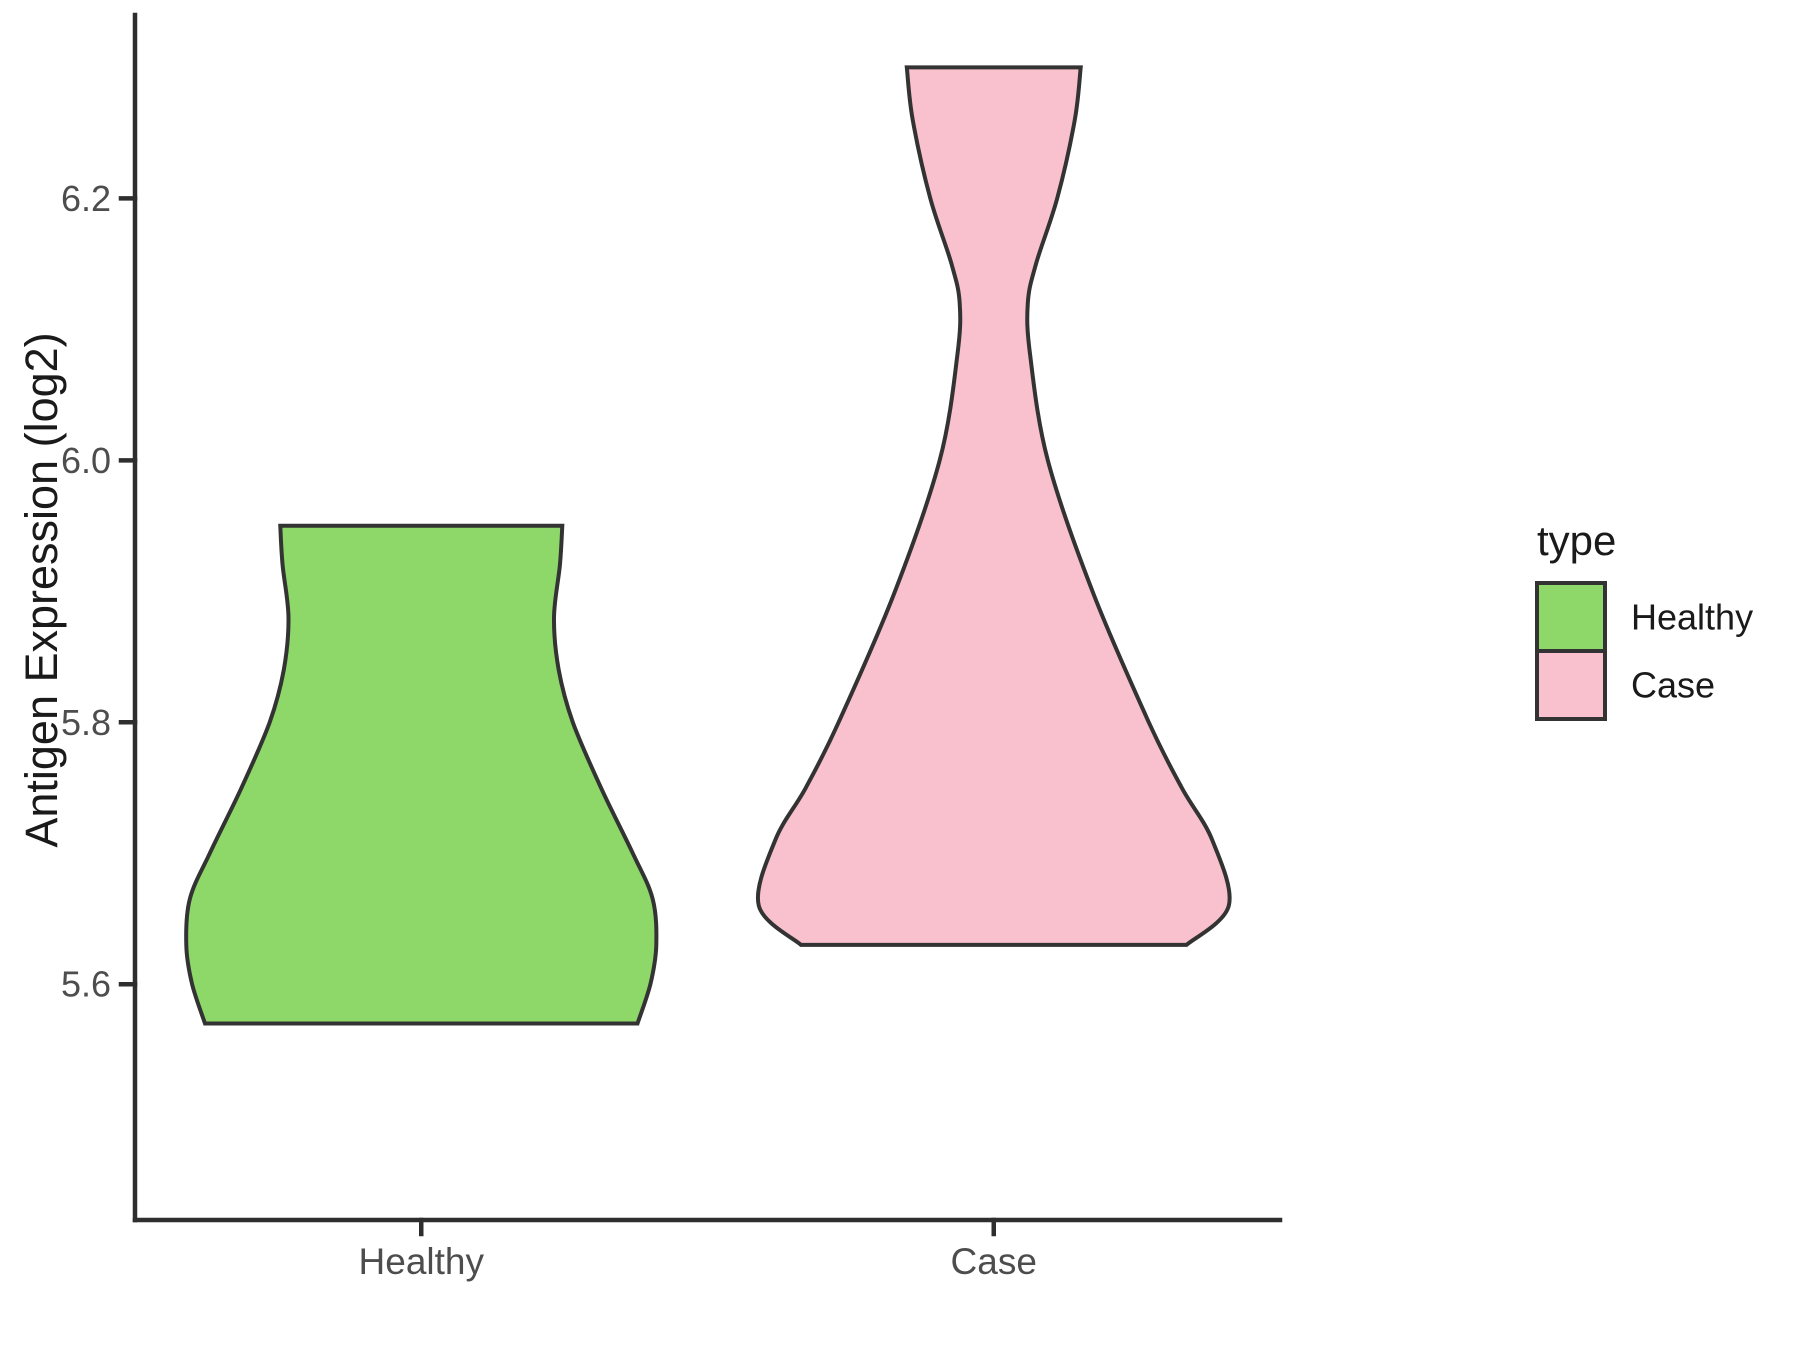 Image resolution: width=1800 pixels, height=1355 pixels. Describe the element at coordinates (1571, 685) in the screenshot. I see `legend-swatch-case` at that location.